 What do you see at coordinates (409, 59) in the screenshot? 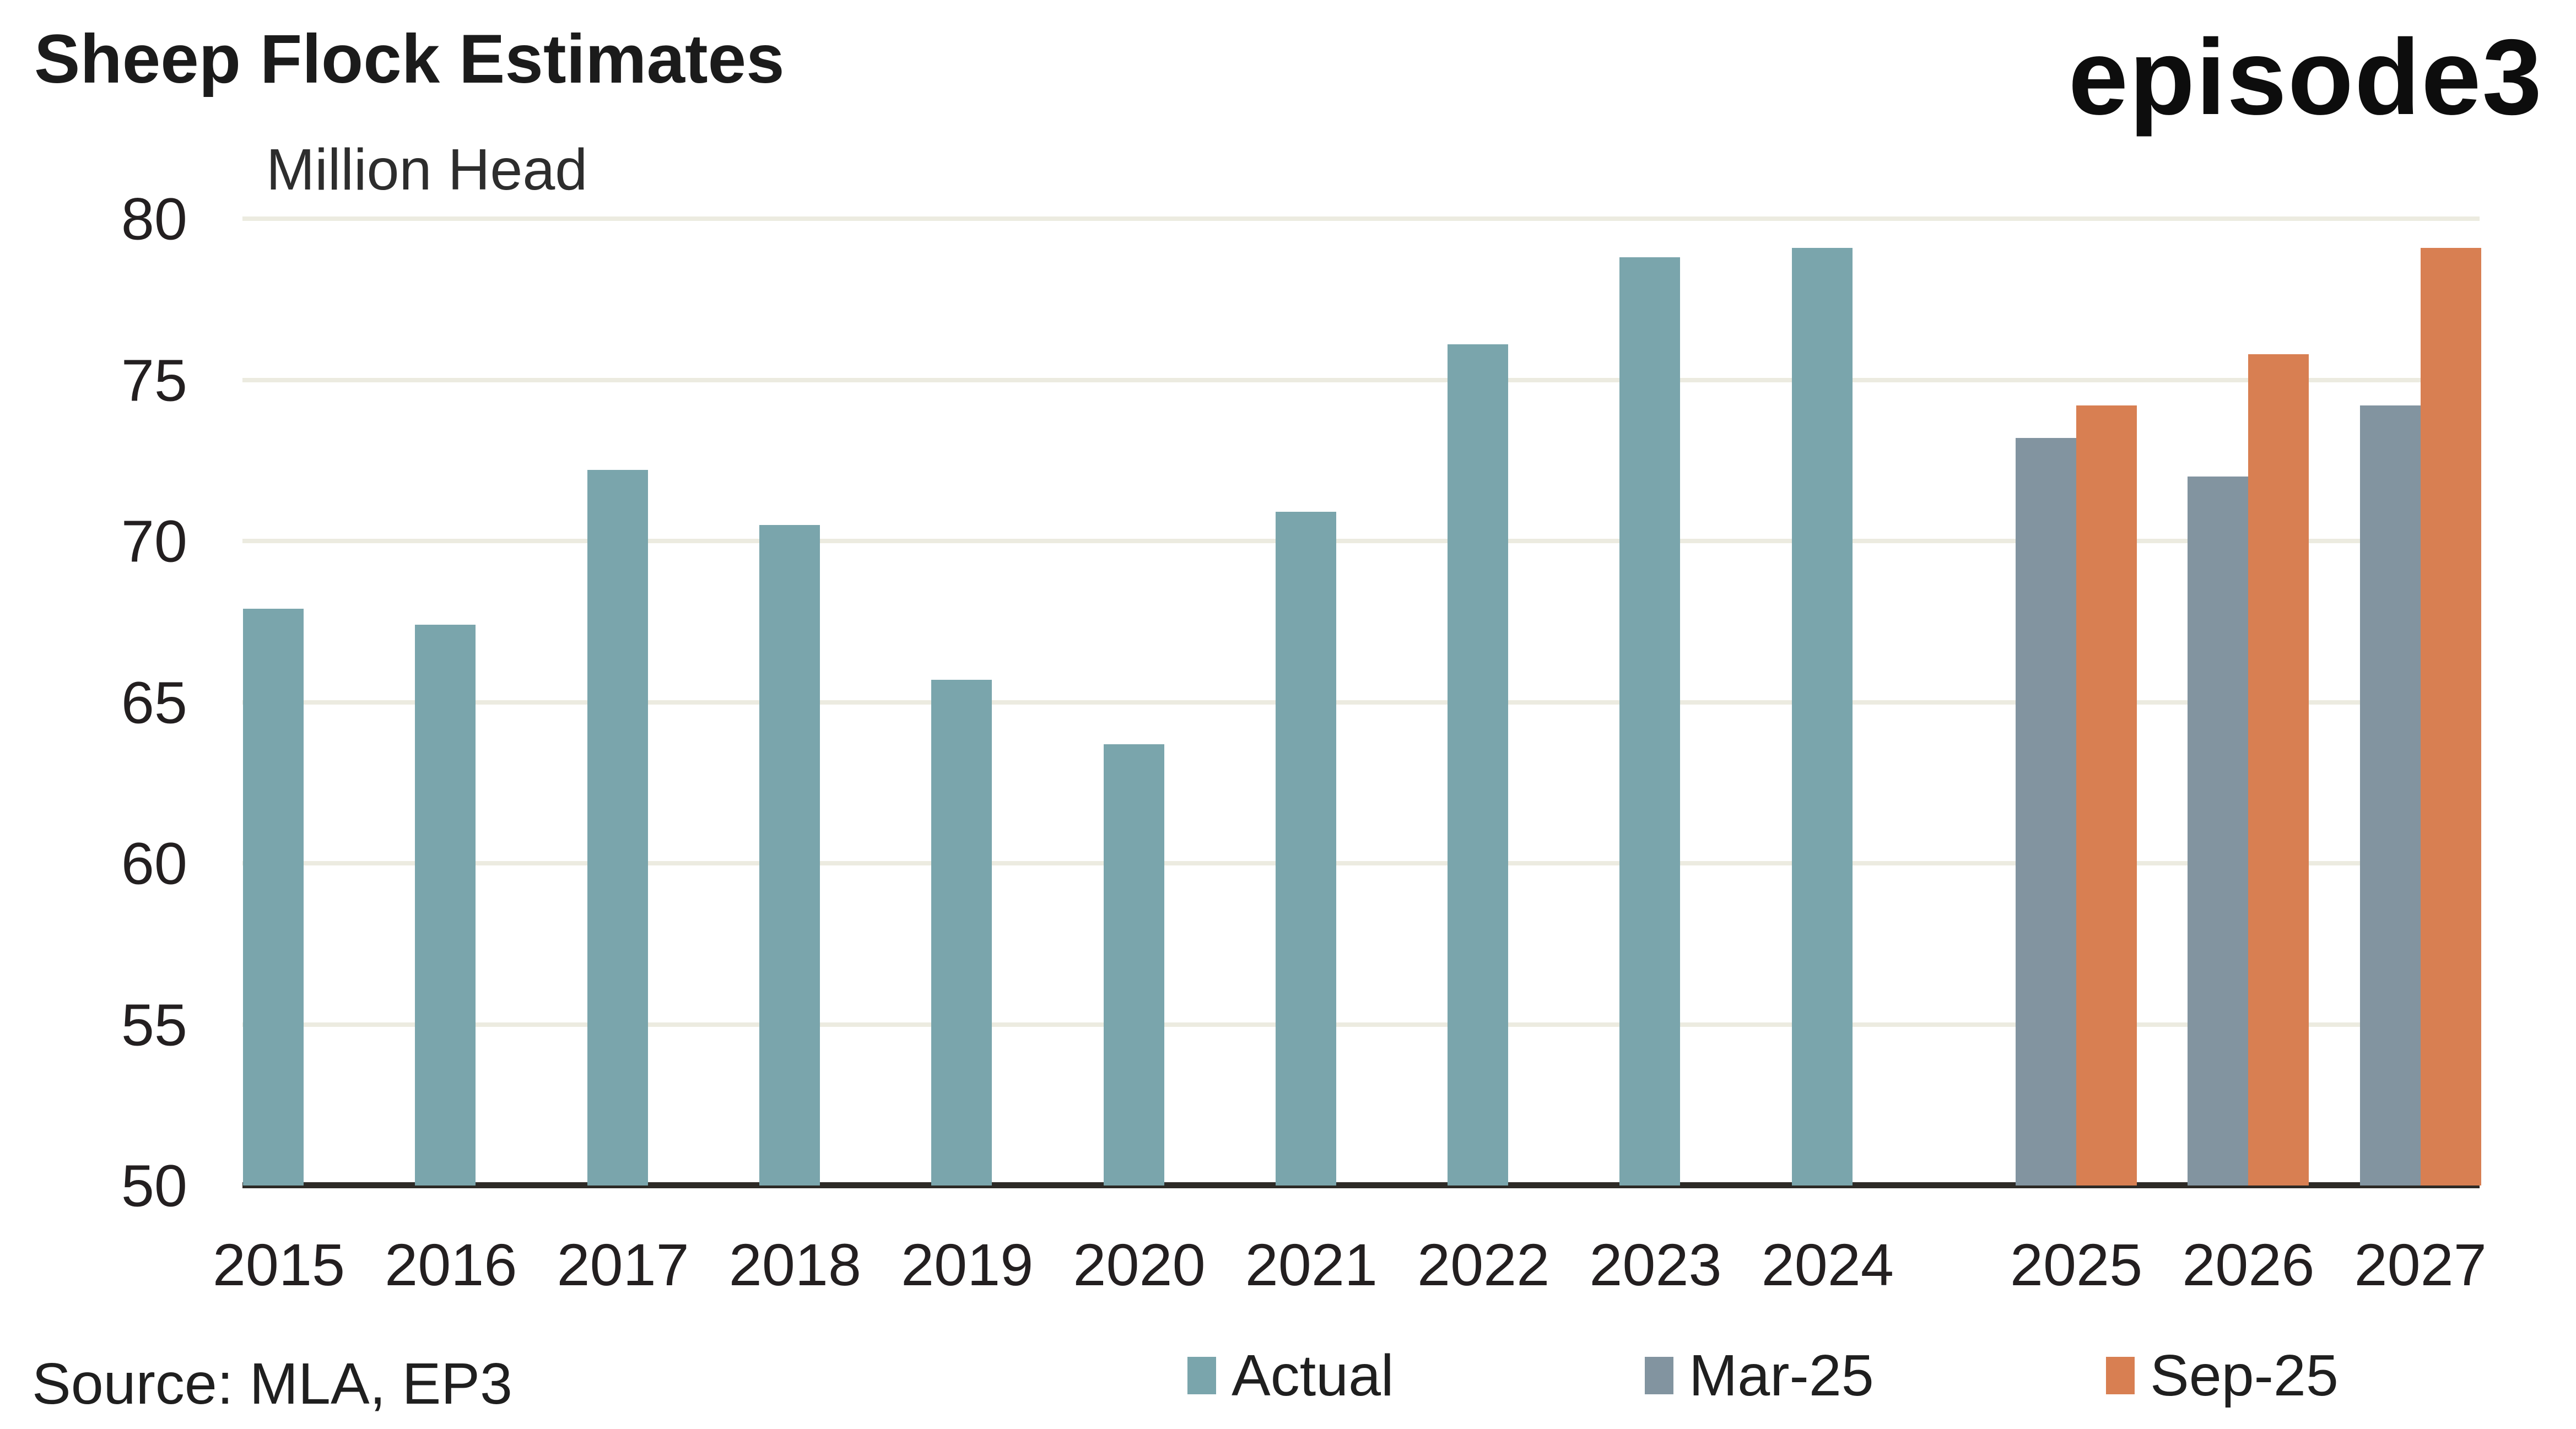
I see `chart-title: Sheep Flock Estimates` at bounding box center [409, 59].